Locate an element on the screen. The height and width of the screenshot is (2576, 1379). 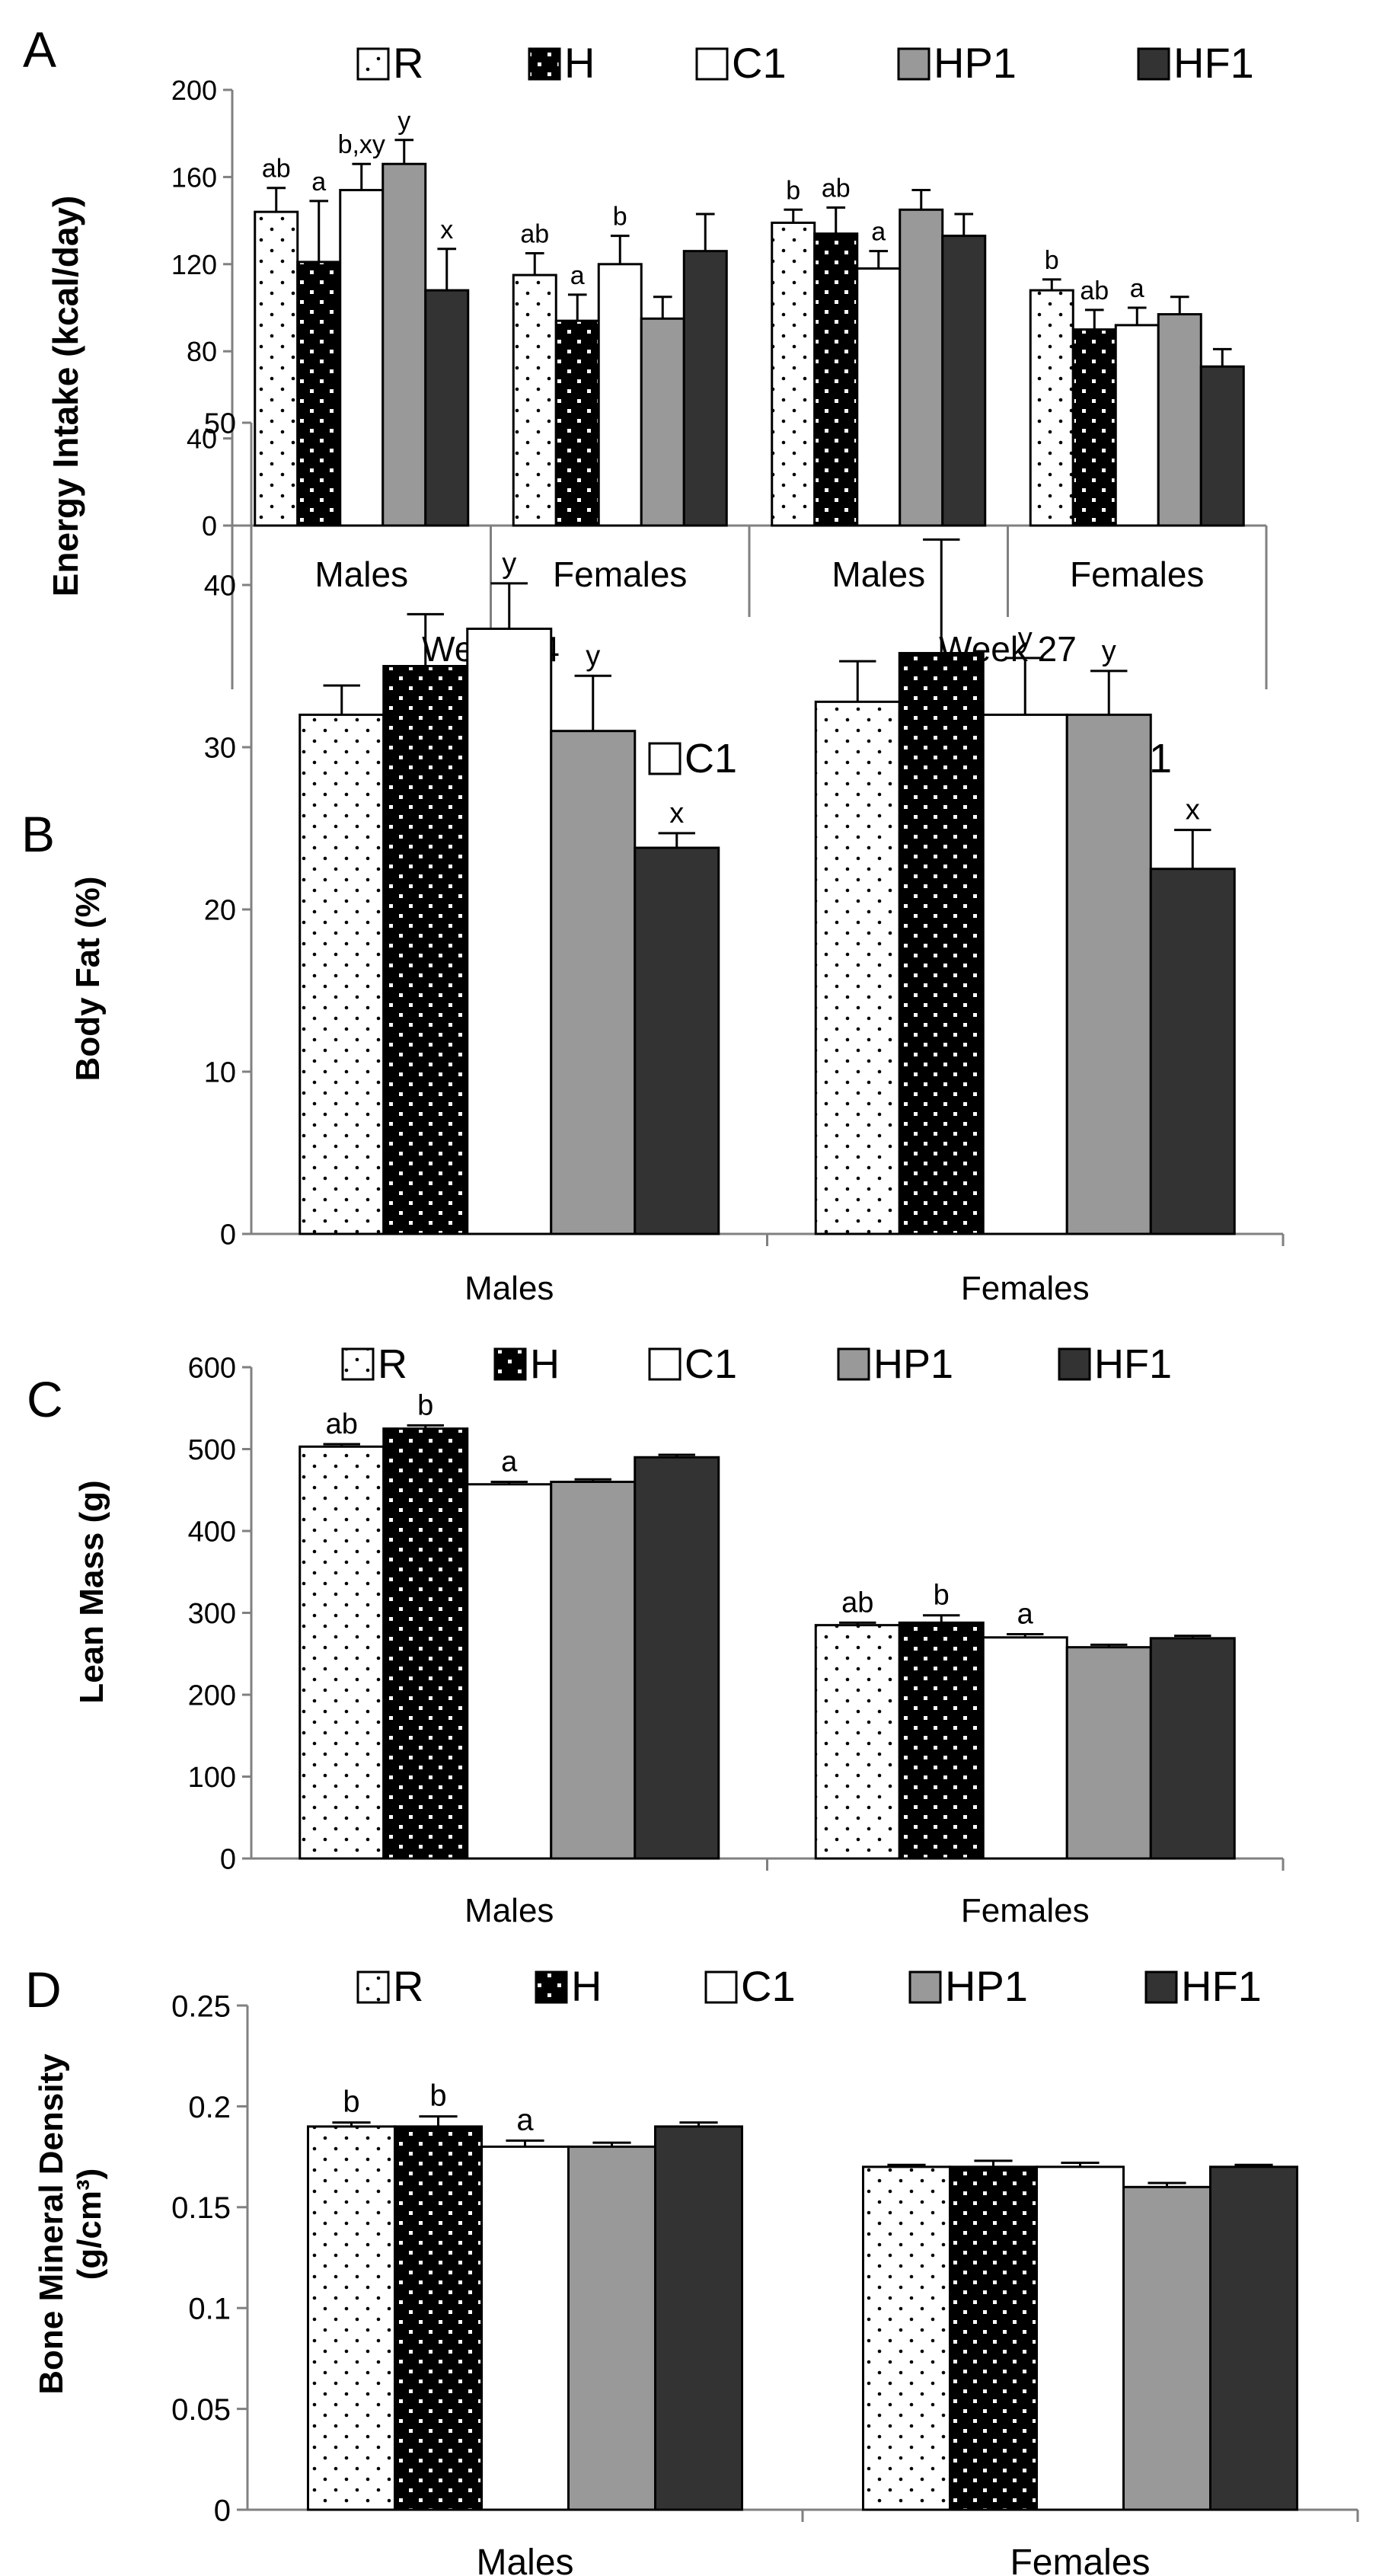
y-tick-label: 40 is located at coordinates (220, 586).